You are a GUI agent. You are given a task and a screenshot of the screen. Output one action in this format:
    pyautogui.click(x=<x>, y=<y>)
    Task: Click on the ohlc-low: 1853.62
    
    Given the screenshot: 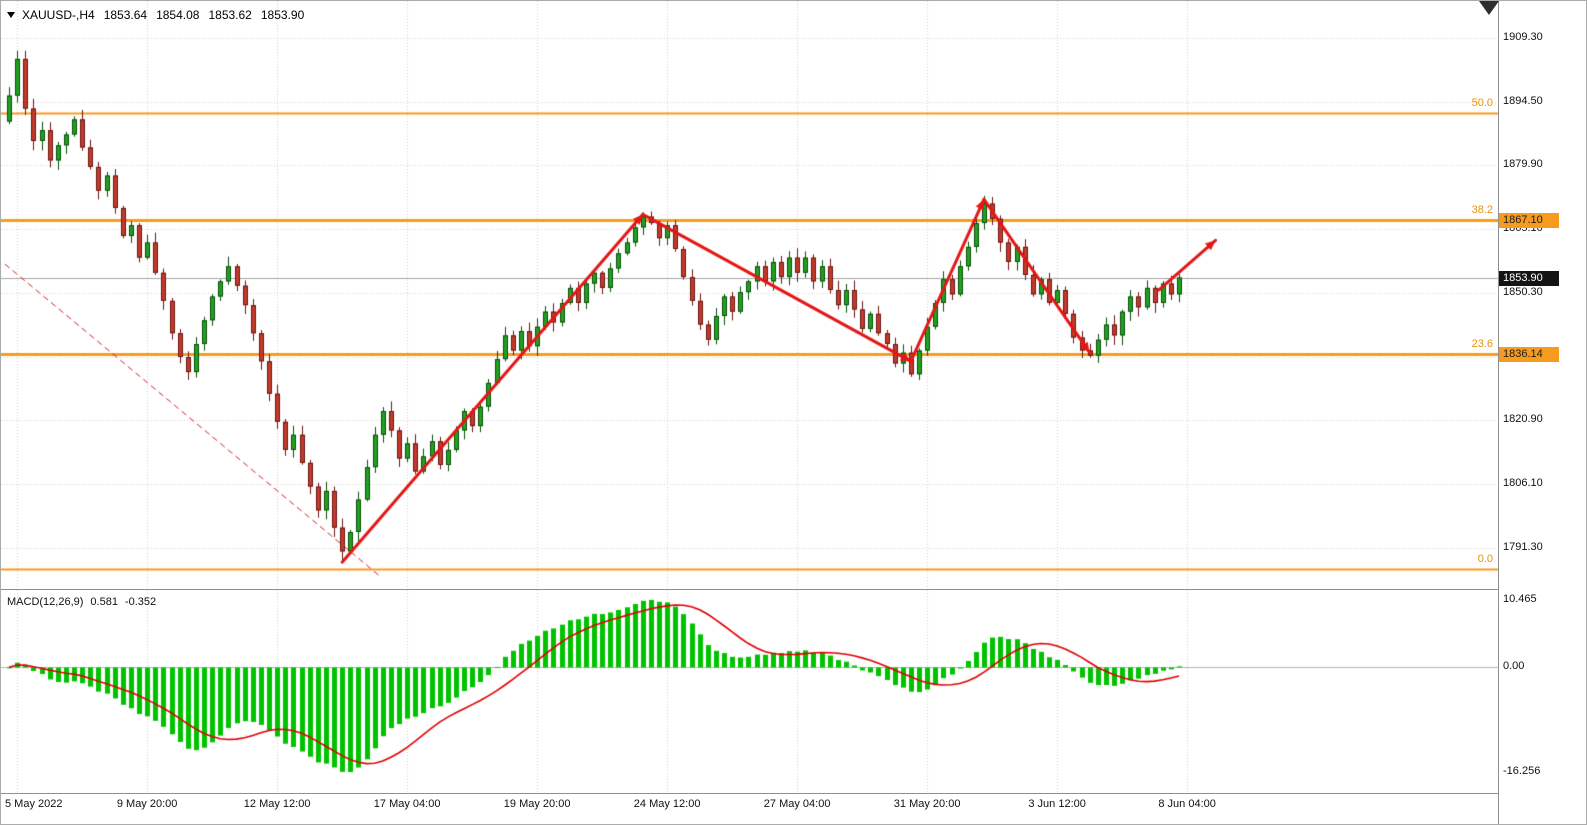 What is the action you would take?
    pyautogui.click(x=230, y=15)
    